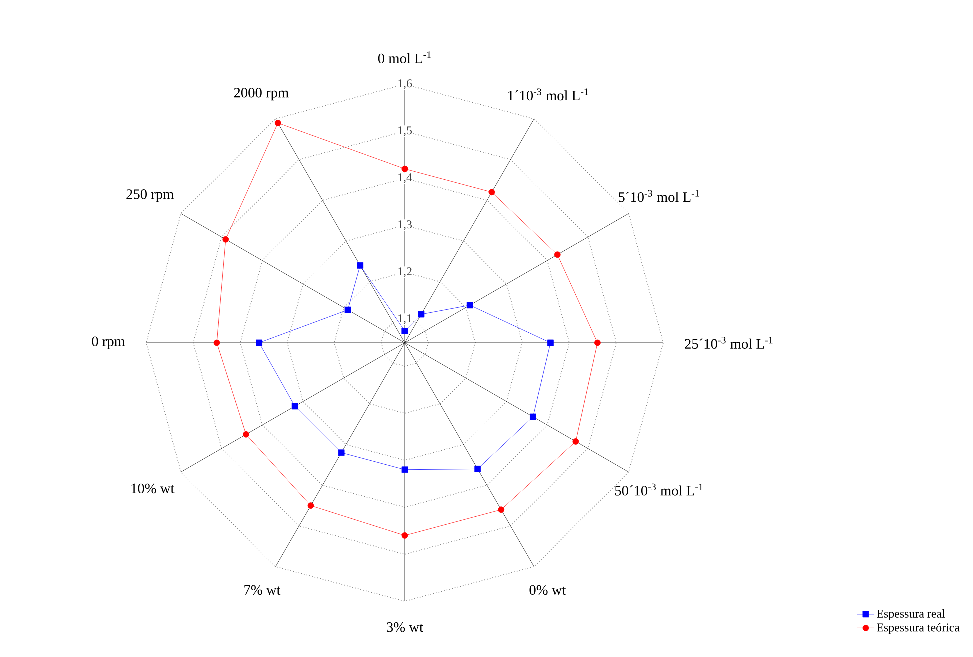 Image resolution: width=973 pixels, height=657 pixels. What do you see at coordinates (150, 196) in the screenshot?
I see `spoke-label: 250 rpm` at bounding box center [150, 196].